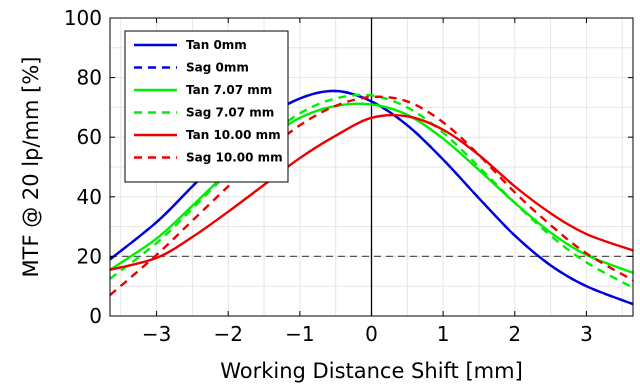 The height and width of the screenshot is (388, 640). What do you see at coordinates (89, 256) in the screenshot?
I see `y-tick-label: 20` at bounding box center [89, 256].